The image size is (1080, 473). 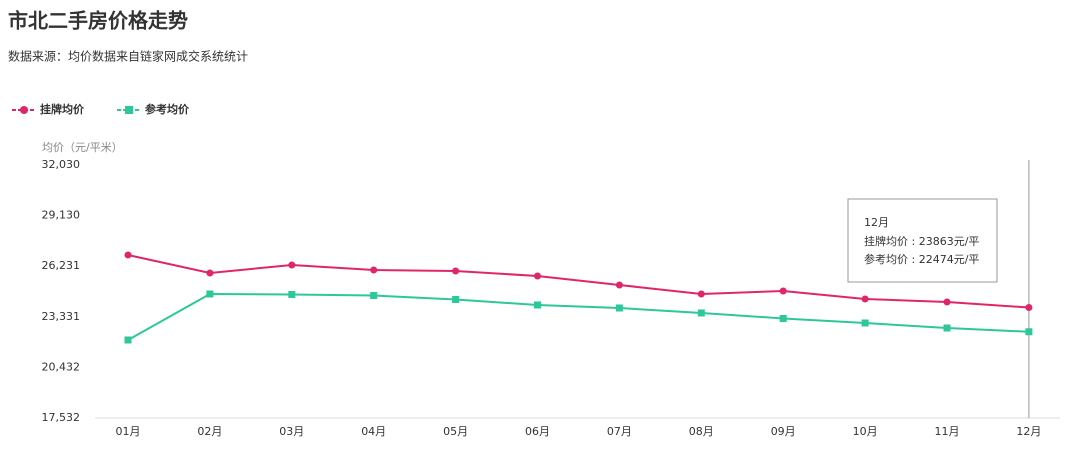 I want to click on tooltip-line: 挂牌均价 : 23863元/平, so click(x=921, y=241).